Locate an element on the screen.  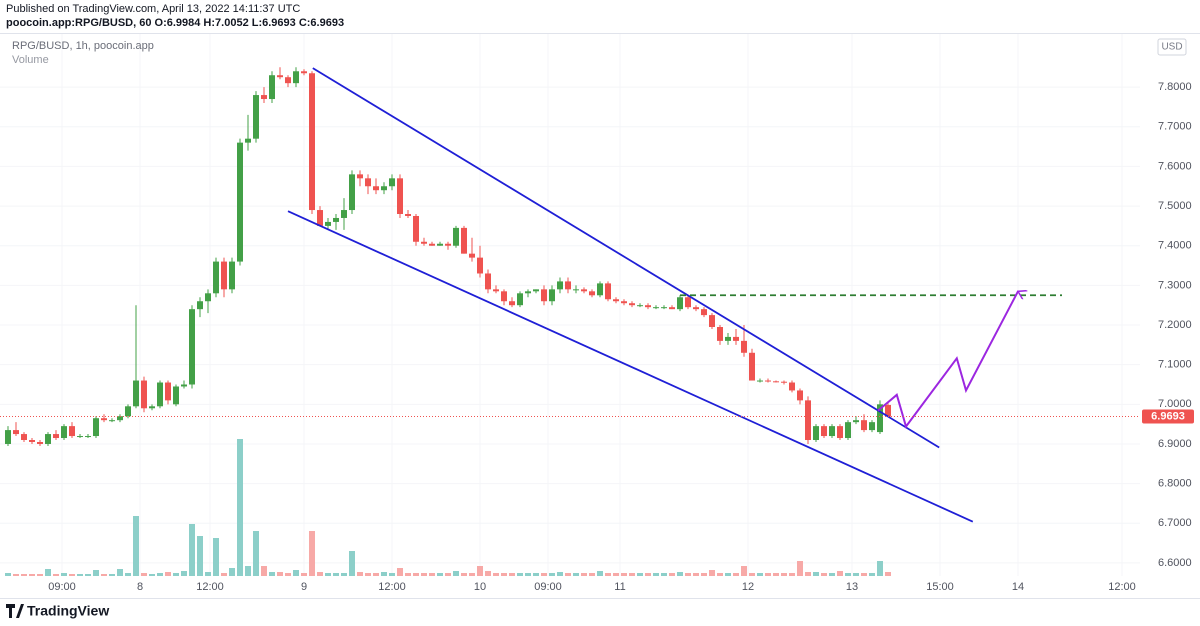
x-tick-label: 10 is located at coordinates (480, 587).